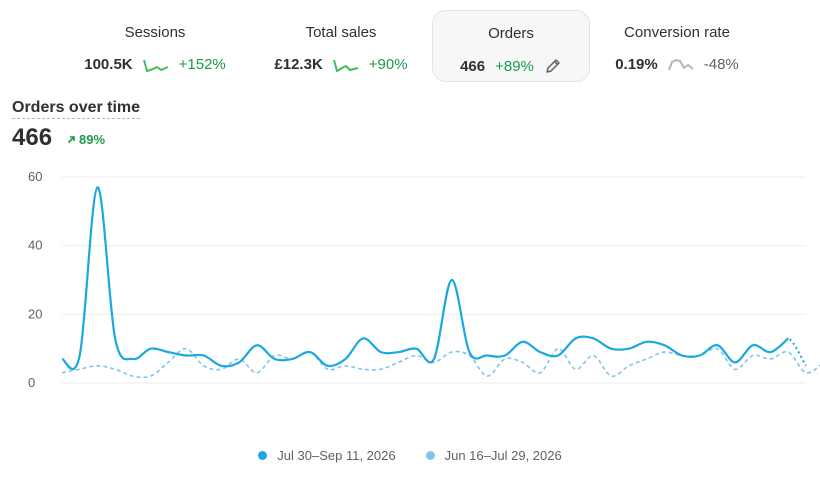 The width and height of the screenshot is (820, 482). Describe the element at coordinates (76, 109) in the screenshot. I see `chart-title: Orders over time` at that location.